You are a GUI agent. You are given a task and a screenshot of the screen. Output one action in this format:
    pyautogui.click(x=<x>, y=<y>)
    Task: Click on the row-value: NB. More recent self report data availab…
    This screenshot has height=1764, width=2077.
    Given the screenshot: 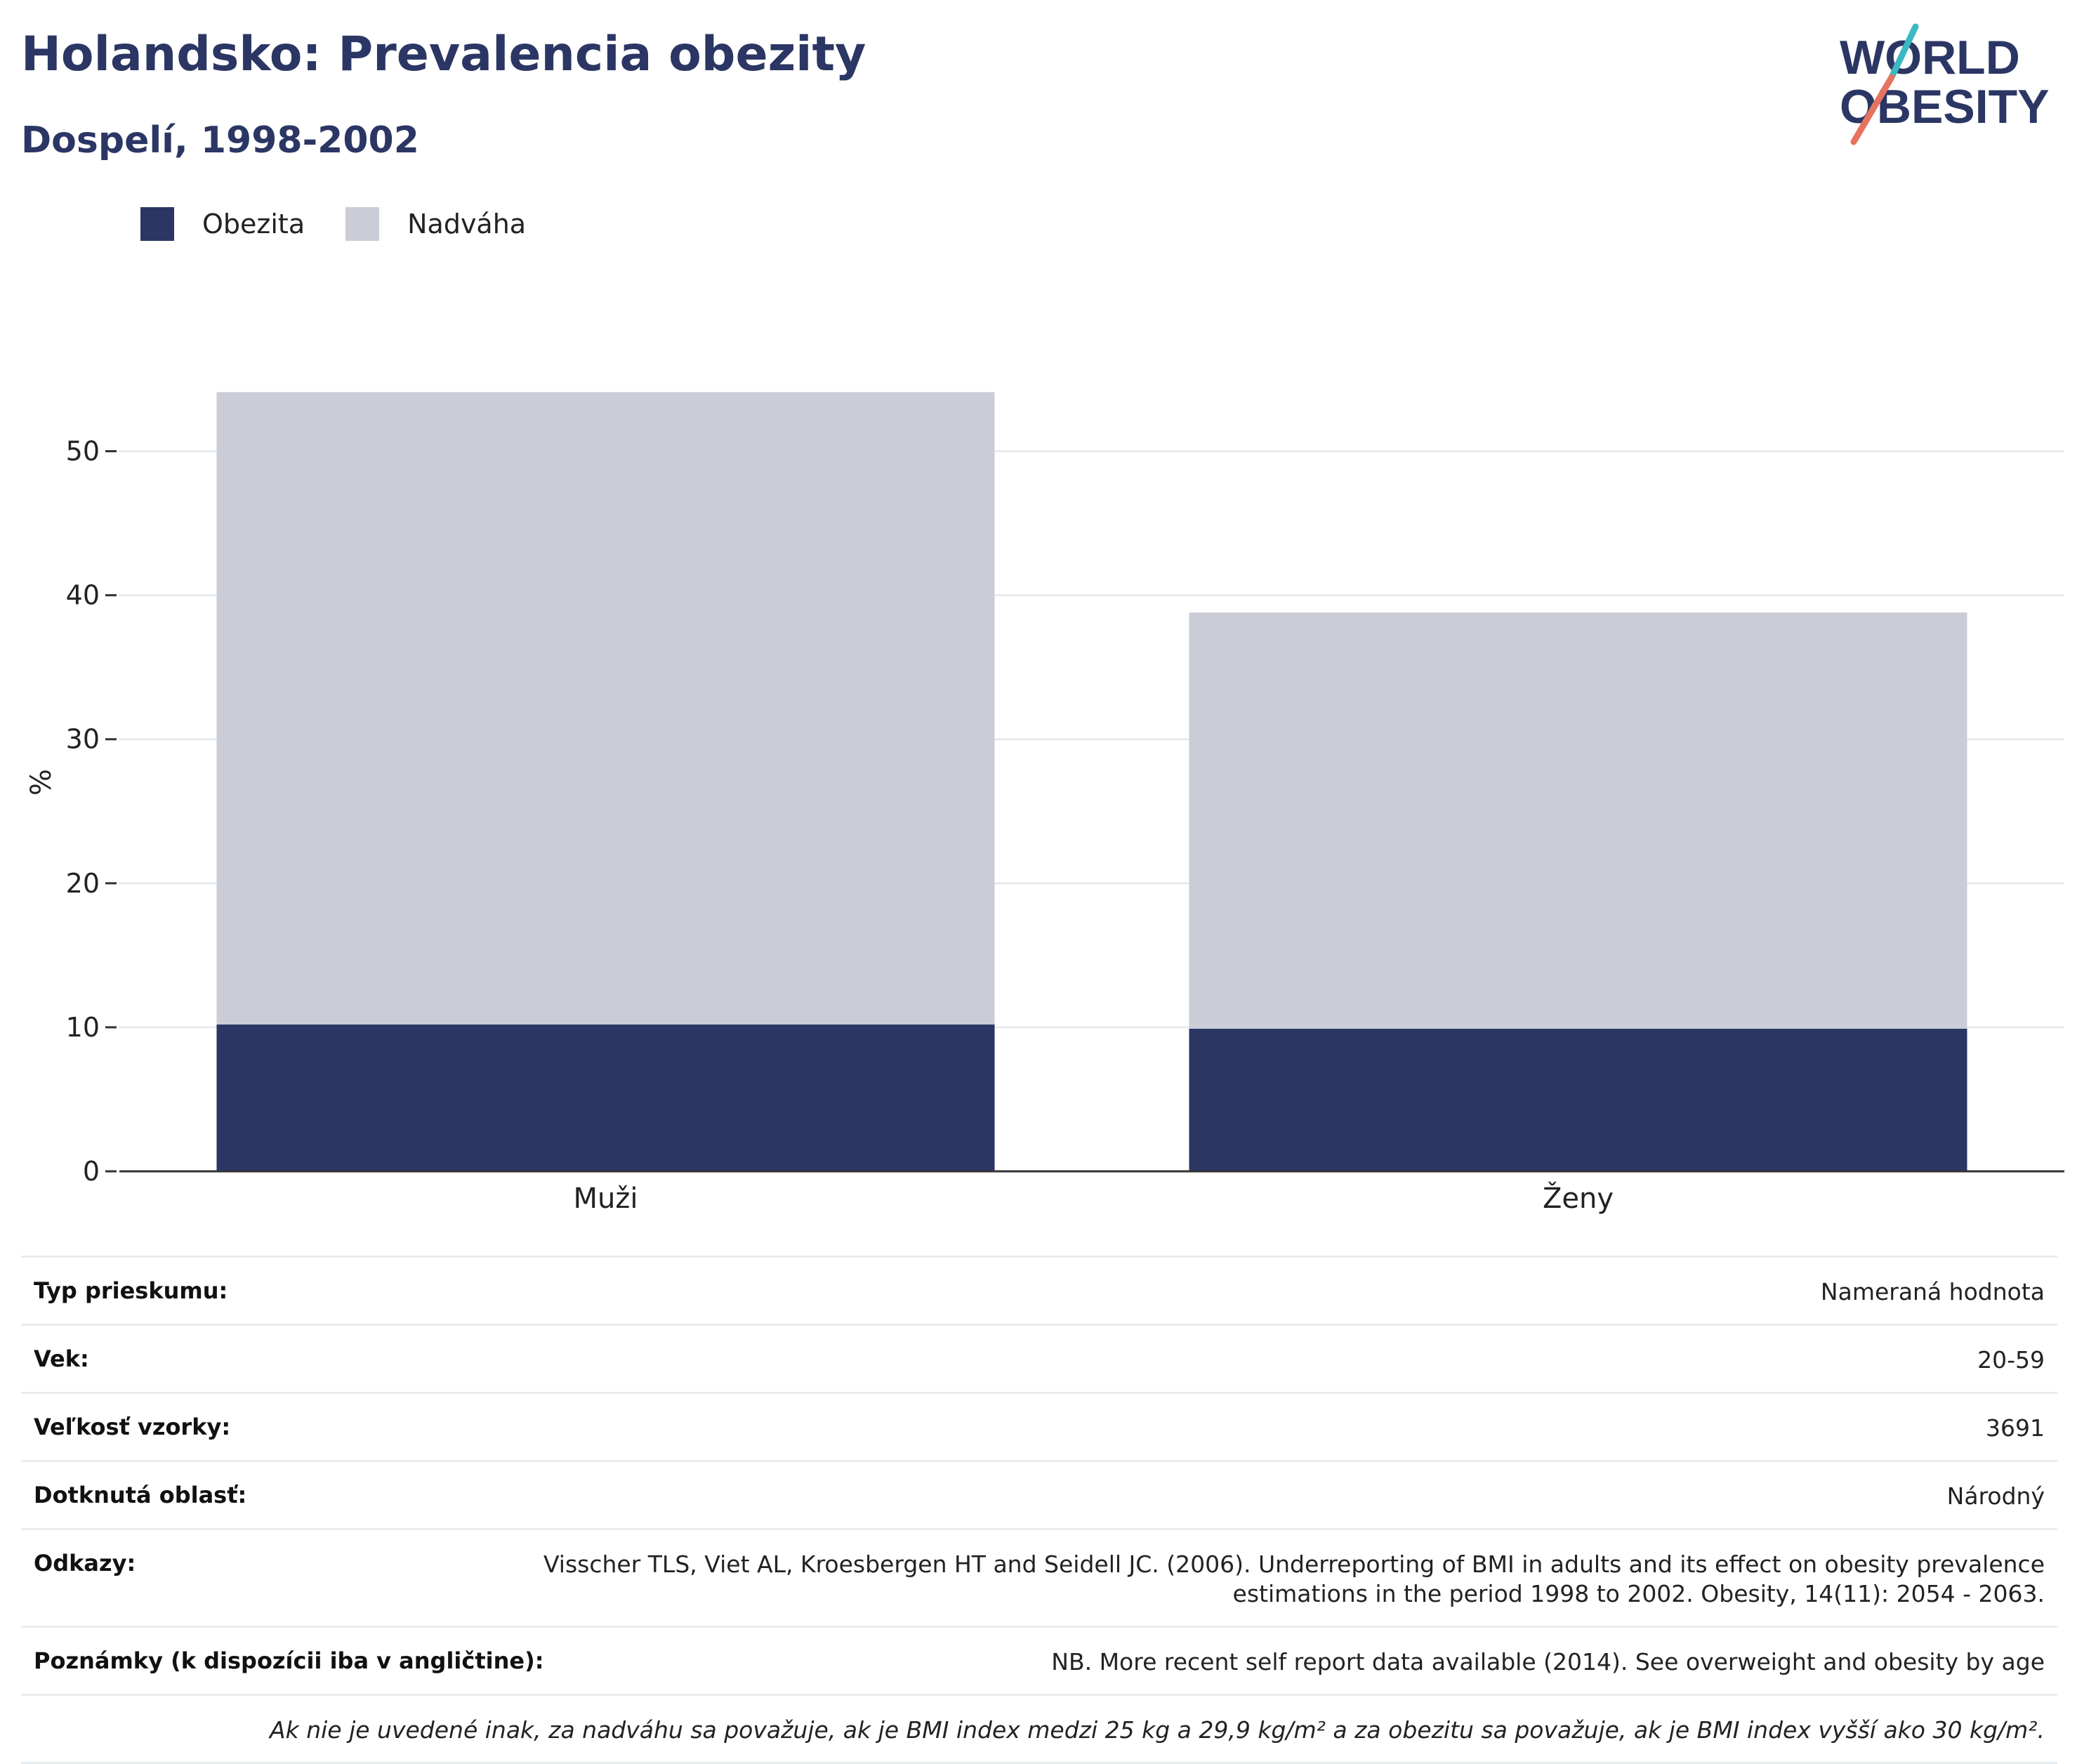 What is the action you would take?
    pyautogui.click(x=1548, y=1662)
    